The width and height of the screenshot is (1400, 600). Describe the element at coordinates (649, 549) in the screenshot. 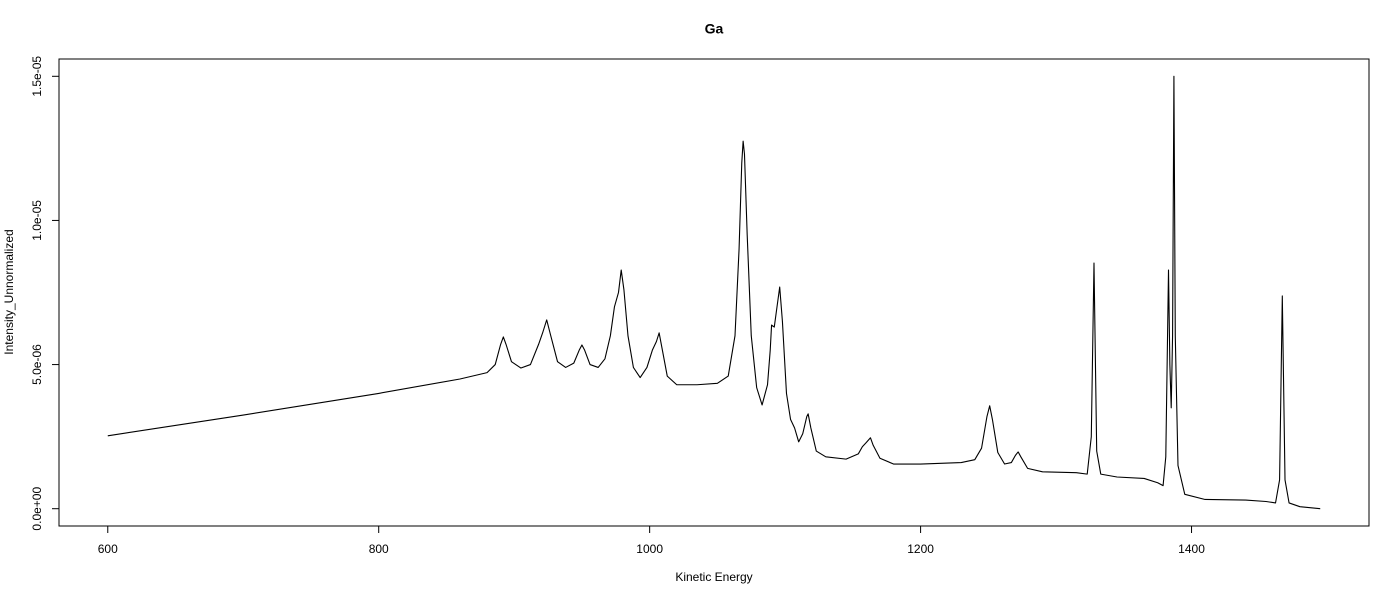

I see `x-tick-label: 1000` at that location.